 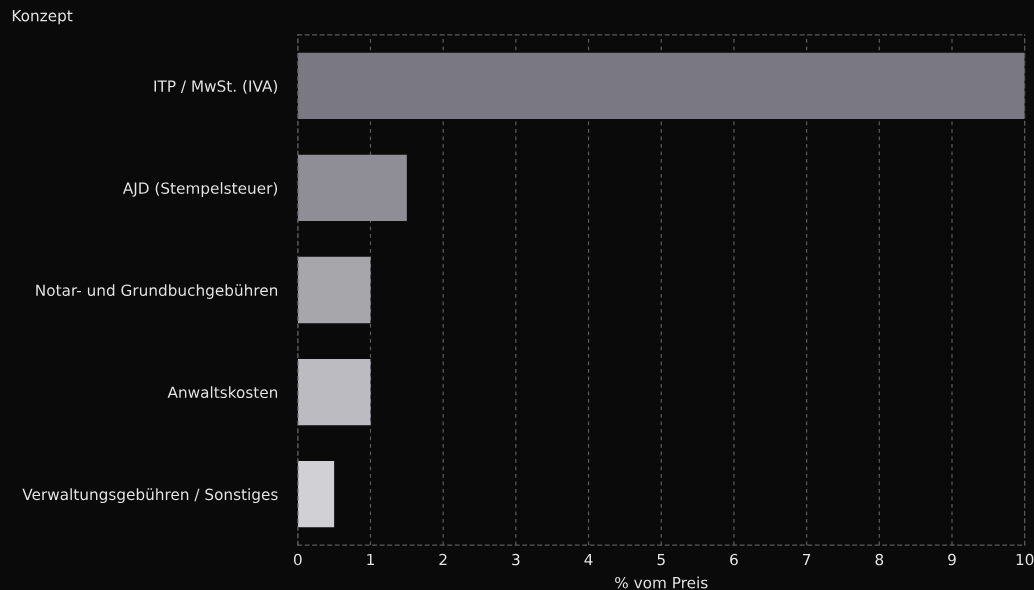 I want to click on y-axis-title: Konzept, so click(x=42, y=17).